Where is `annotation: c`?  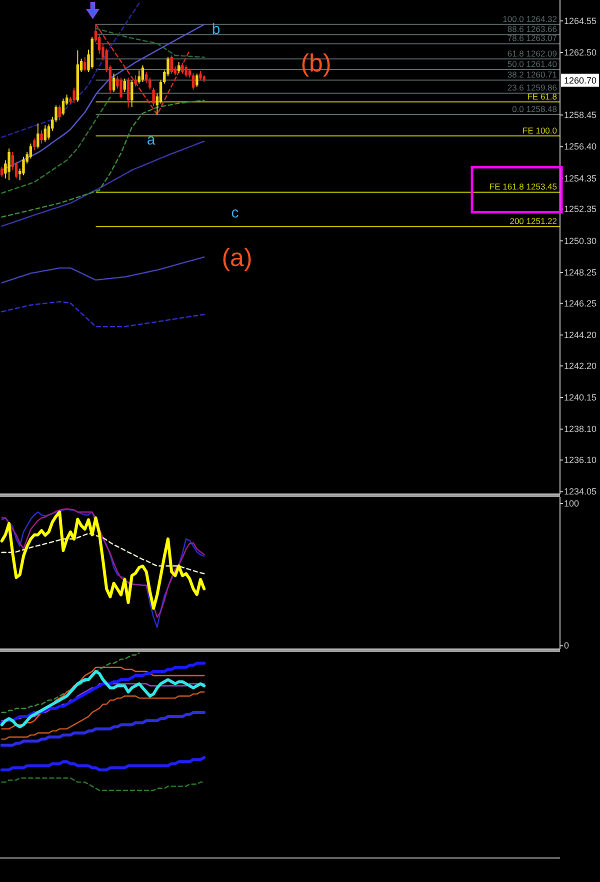
annotation: c is located at coordinates (235, 213).